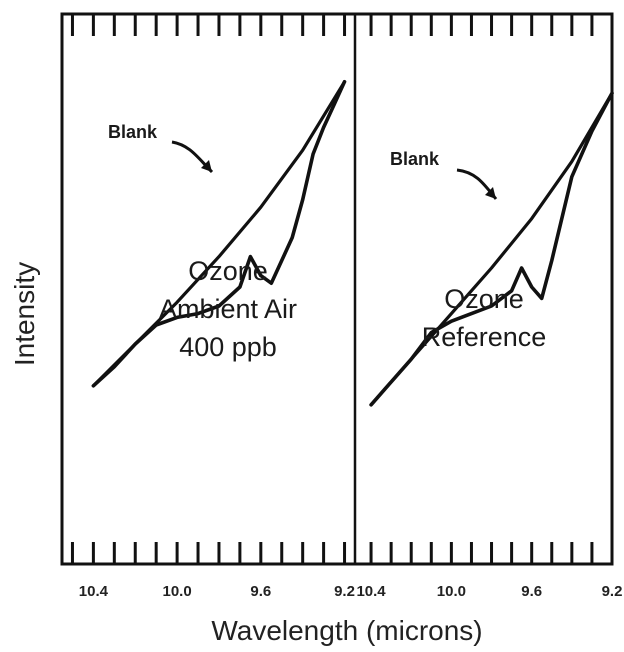  What do you see at coordinates (346, 630) in the screenshot?
I see `x-axis-title: Wavelength (microns)` at bounding box center [346, 630].